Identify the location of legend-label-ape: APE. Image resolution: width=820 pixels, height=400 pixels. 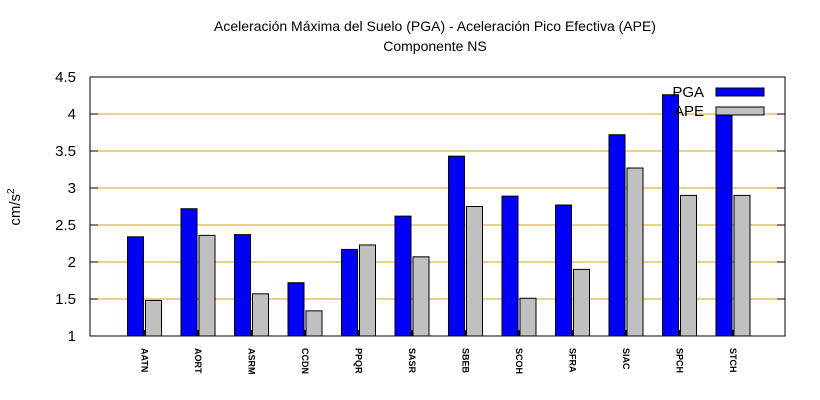
(689, 111).